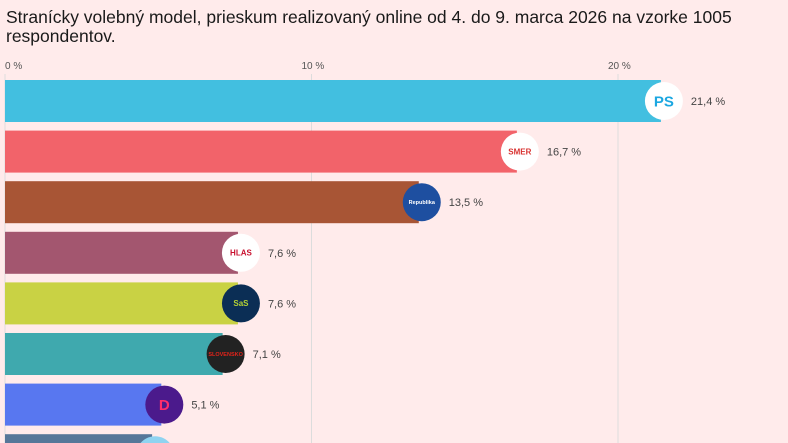 Image resolution: width=788 pixels, height=443 pixels. What do you see at coordinates (79, 438) in the screenshot?
I see `bar-unlabeled` at bounding box center [79, 438].